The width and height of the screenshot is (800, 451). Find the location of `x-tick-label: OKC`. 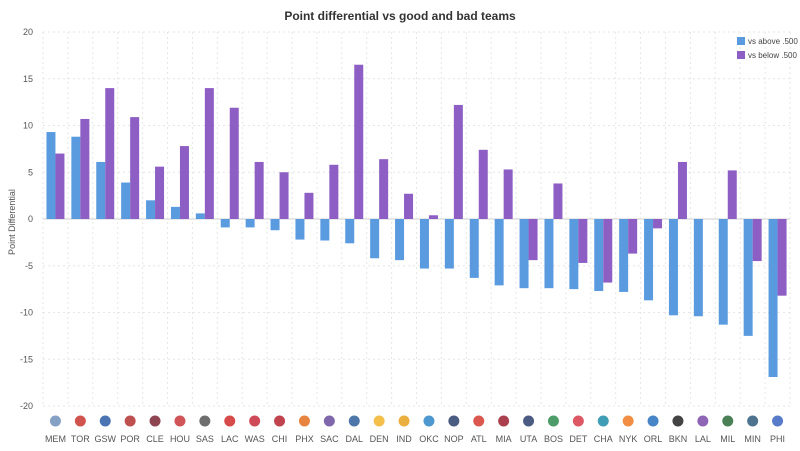

x-tick-label: OKC is located at coordinates (429, 439).